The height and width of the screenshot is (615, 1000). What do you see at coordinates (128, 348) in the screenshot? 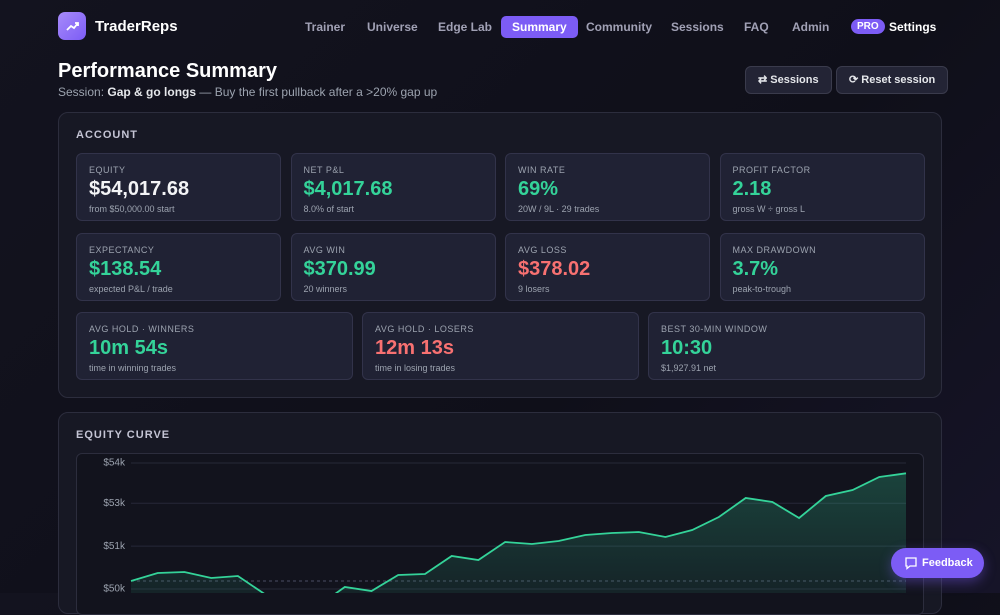
I see `stat-value: 10m 54s` at bounding box center [128, 348].